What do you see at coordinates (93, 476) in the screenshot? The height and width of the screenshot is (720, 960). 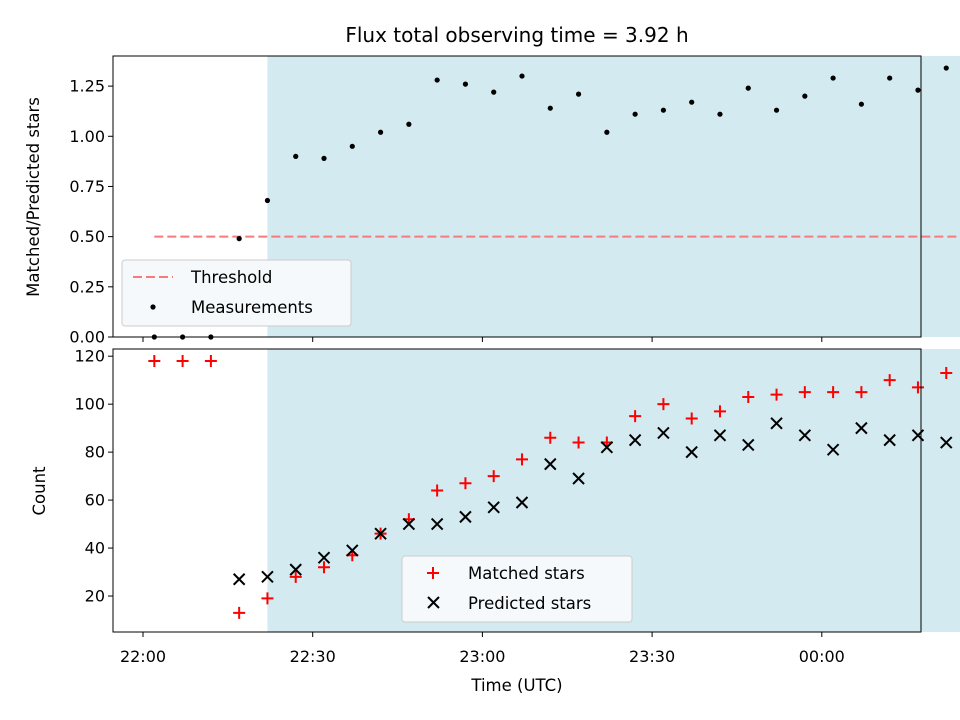 I see `bottom-y-ticks: 20 40 60 80 100 120` at bounding box center [93, 476].